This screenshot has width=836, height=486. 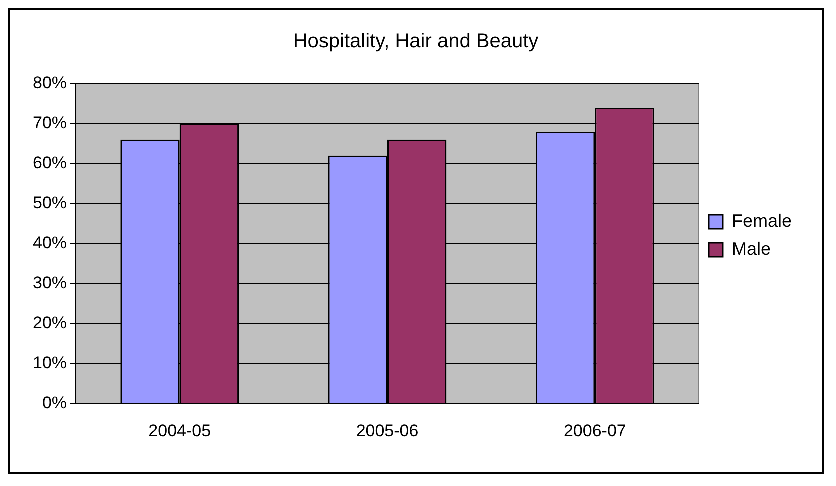 I want to click on chart-title: Hospitality, Hair and Beauty, so click(x=416, y=41).